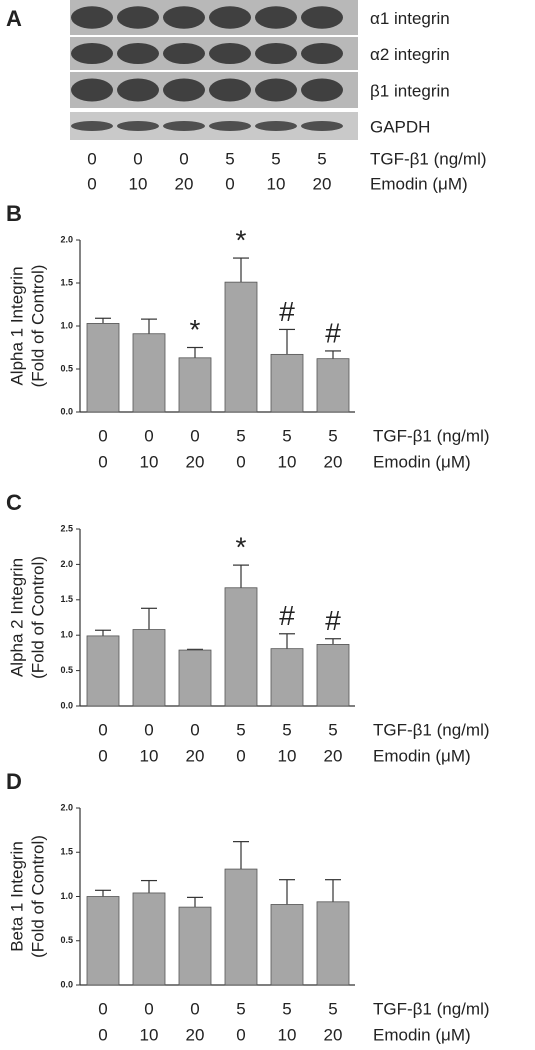  I want to click on blot-row-label: α2 integrin, so click(410, 54).